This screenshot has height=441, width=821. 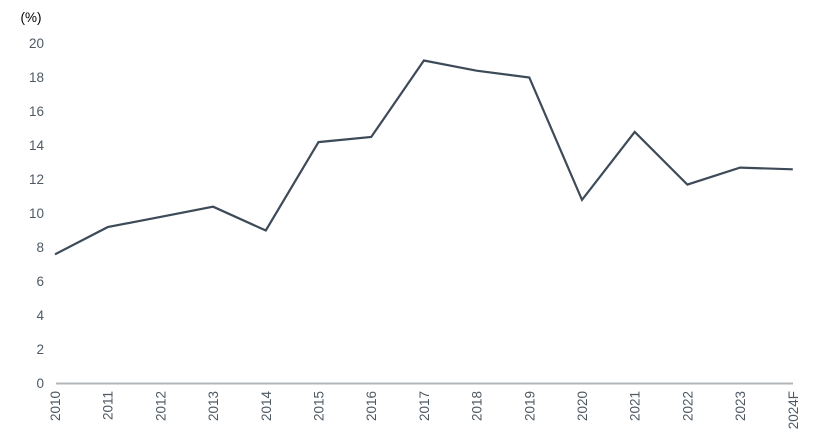 I want to click on x-tick-label: 2016, so click(x=371, y=406).